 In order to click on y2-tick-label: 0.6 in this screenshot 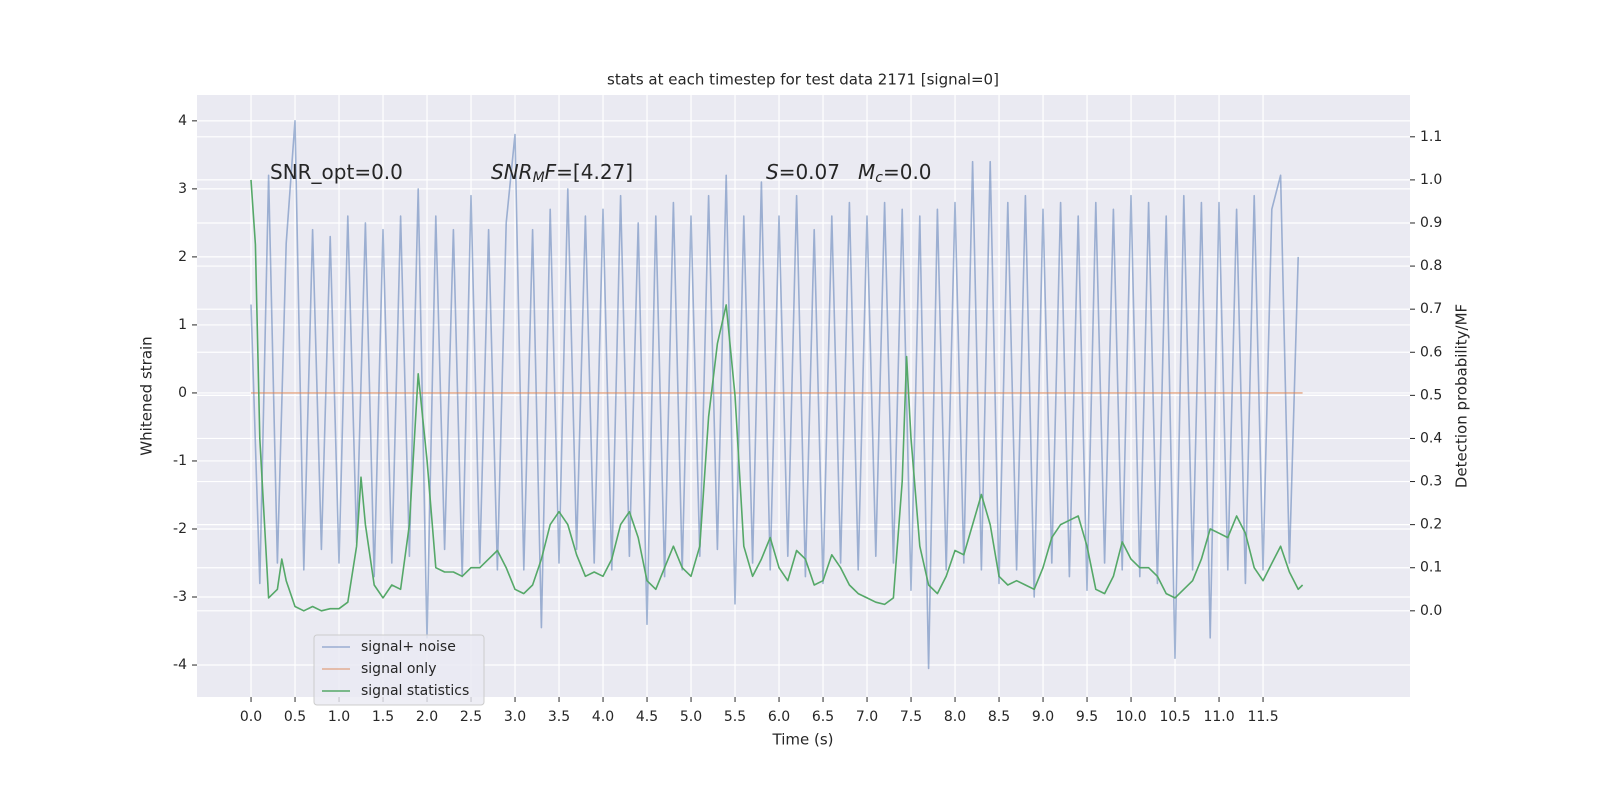, I will do `click(1431, 352)`.